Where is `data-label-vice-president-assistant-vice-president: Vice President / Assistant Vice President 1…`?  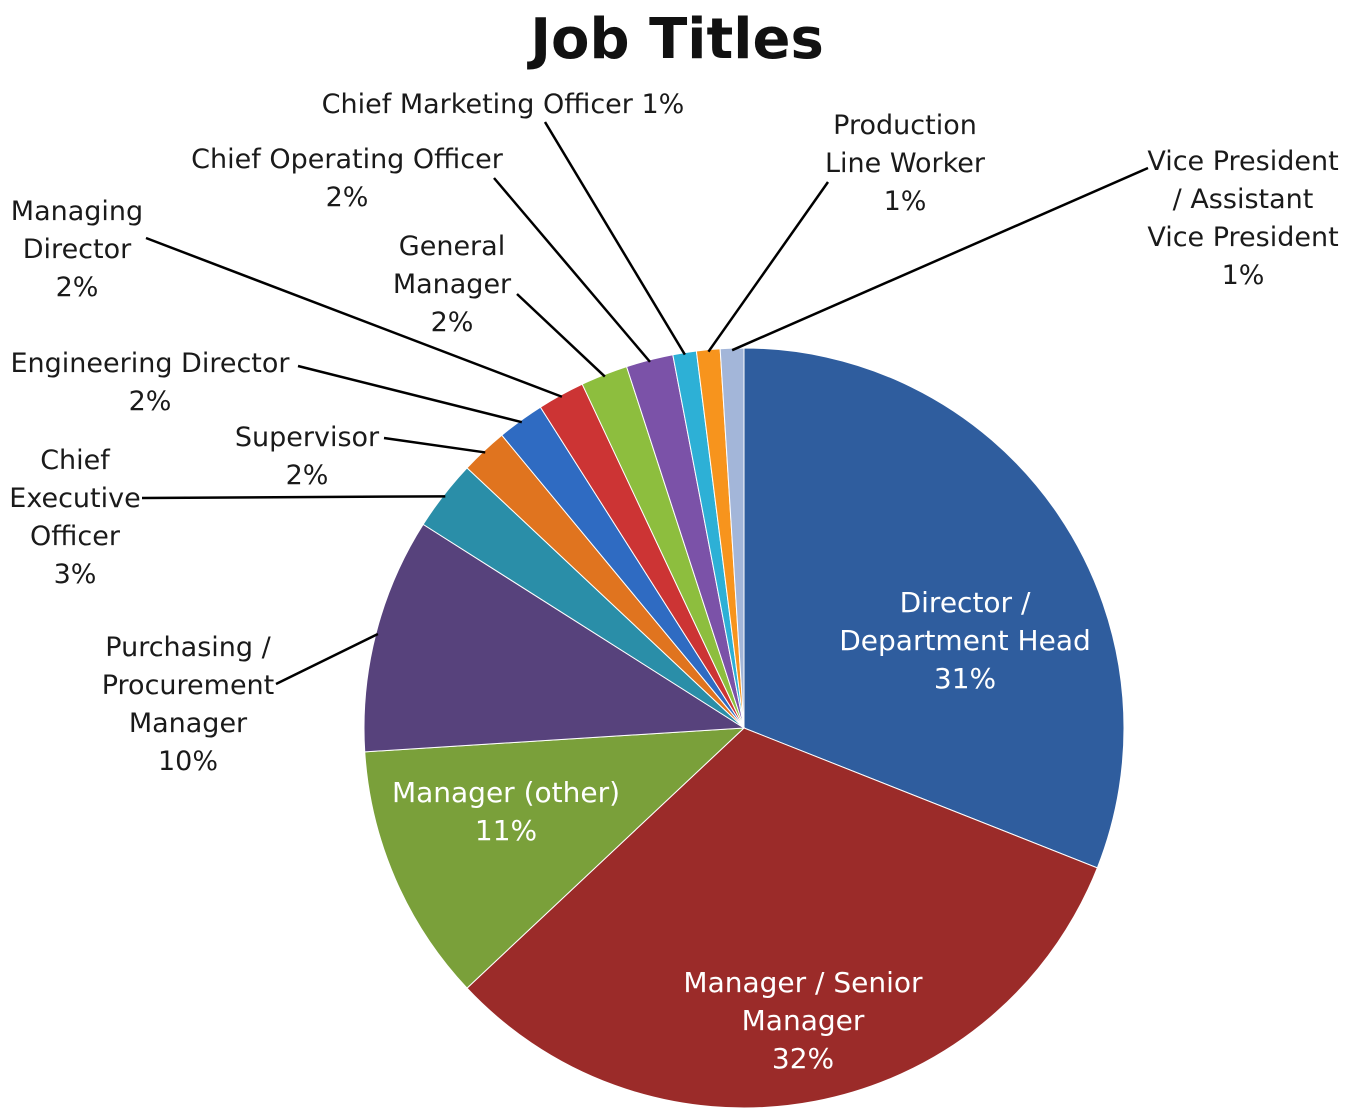
data-label-vice-president-assistant-vice-president: Vice President / Assistant Vice President 1… is located at coordinates (1242, 218).